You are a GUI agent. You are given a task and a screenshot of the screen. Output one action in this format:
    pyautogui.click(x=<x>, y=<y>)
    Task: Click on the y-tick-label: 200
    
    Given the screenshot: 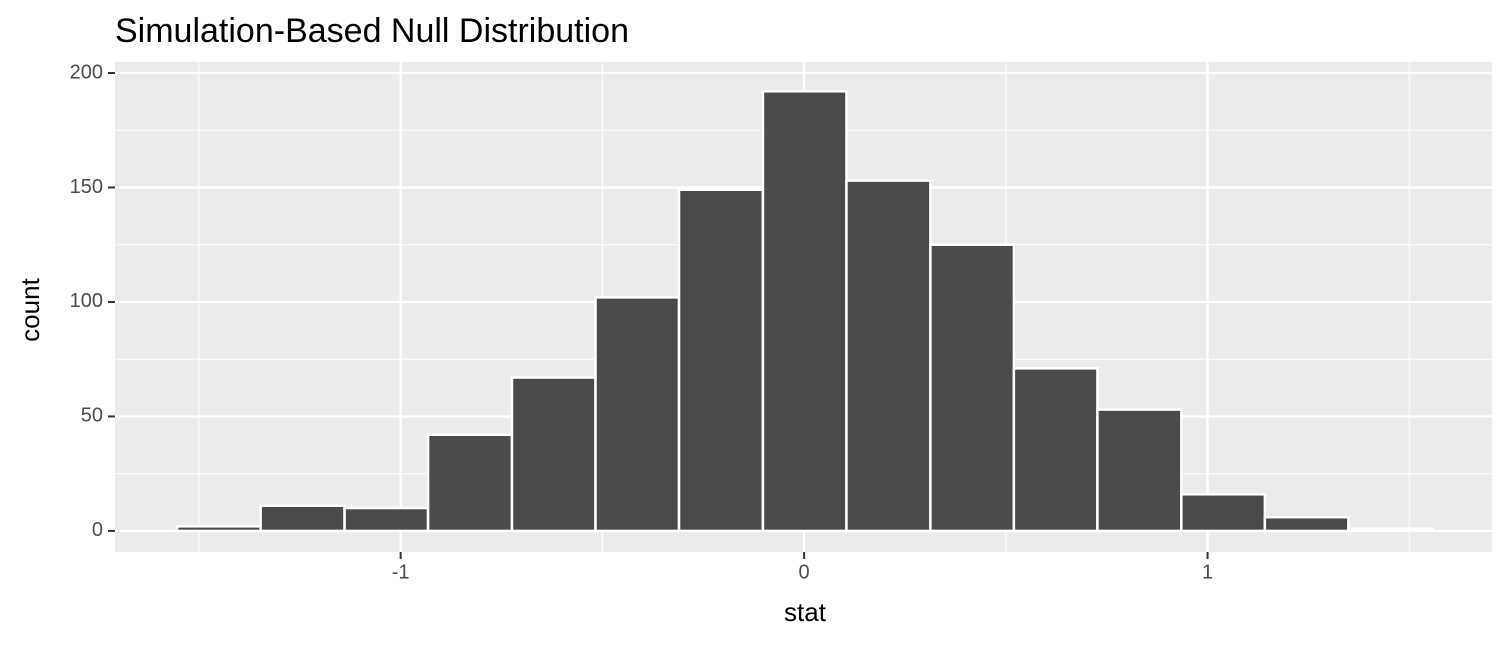 What is the action you would take?
    pyautogui.click(x=86, y=72)
    